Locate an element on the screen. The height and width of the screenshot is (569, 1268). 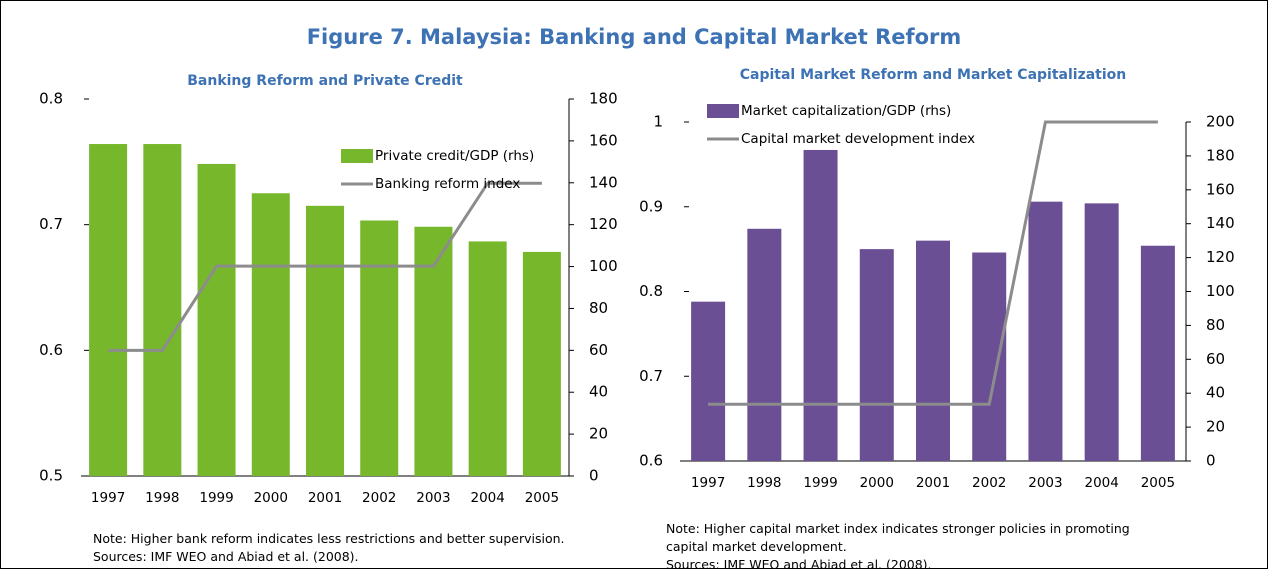
chart-title: Banking Reform and Private Credit is located at coordinates (325, 81).